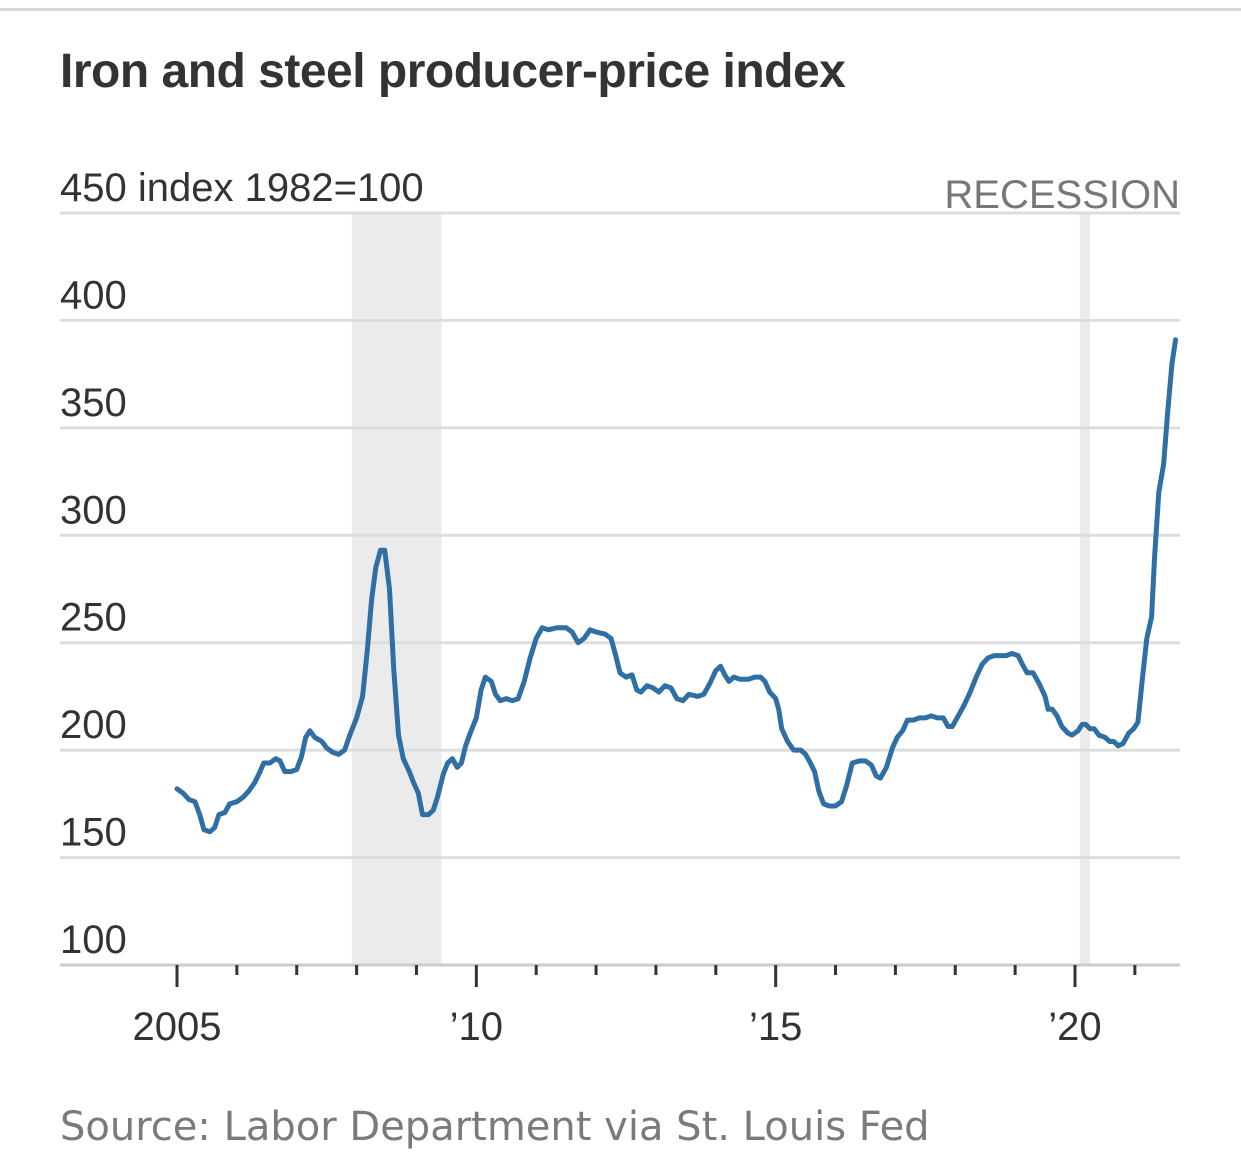 This screenshot has width=1241, height=1176. What do you see at coordinates (93, 940) in the screenshot?
I see `y-tick-label: 100` at bounding box center [93, 940].